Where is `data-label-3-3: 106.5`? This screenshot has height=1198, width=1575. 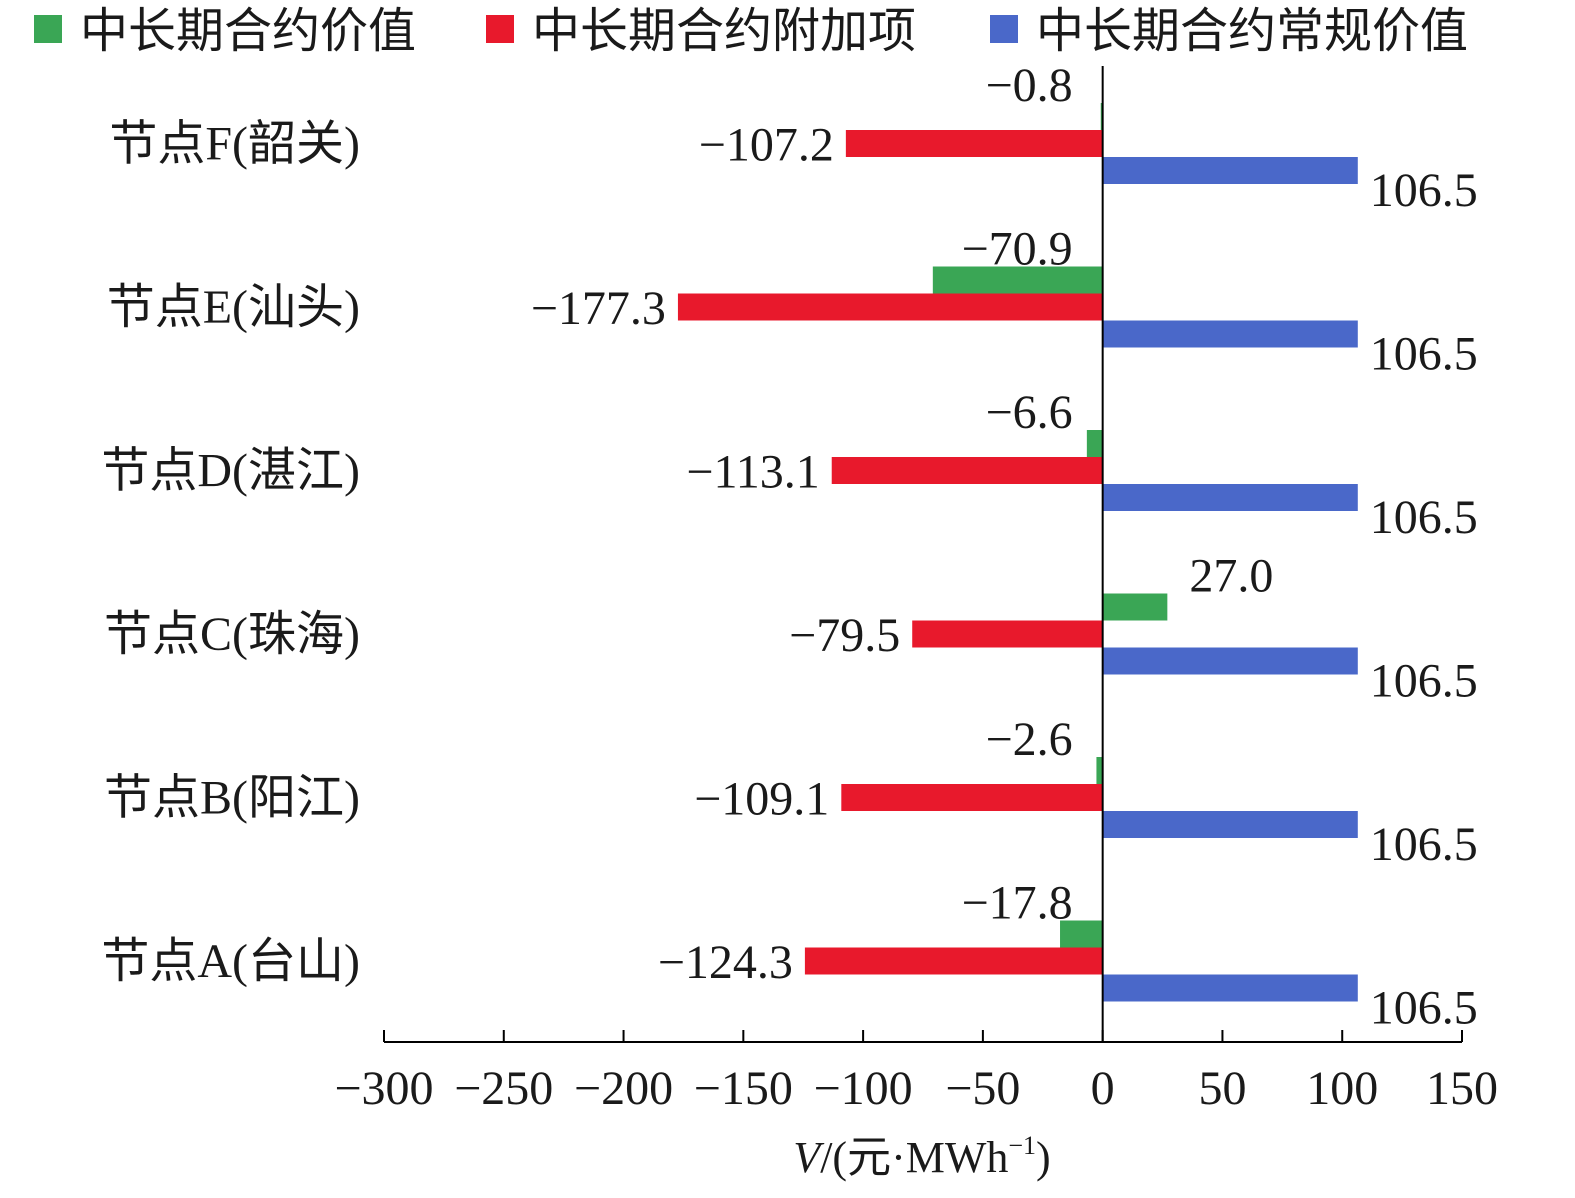
data-label-3-3: 106.5 is located at coordinates (1424, 517).